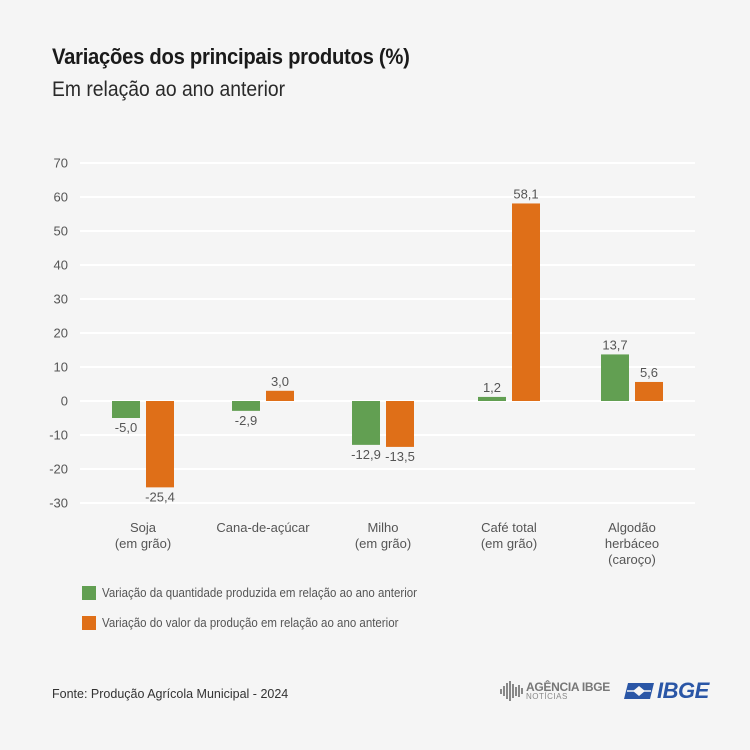 The image size is (750, 750). I want to click on chart-title: Variações dos principais produtos (%), so click(231, 56).